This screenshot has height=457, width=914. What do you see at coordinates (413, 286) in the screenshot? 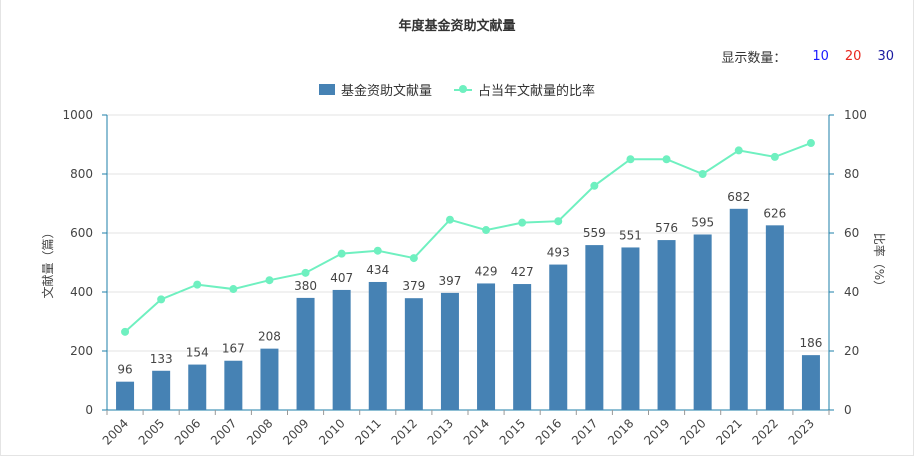
I see `bar-value-label: 379` at bounding box center [413, 286].